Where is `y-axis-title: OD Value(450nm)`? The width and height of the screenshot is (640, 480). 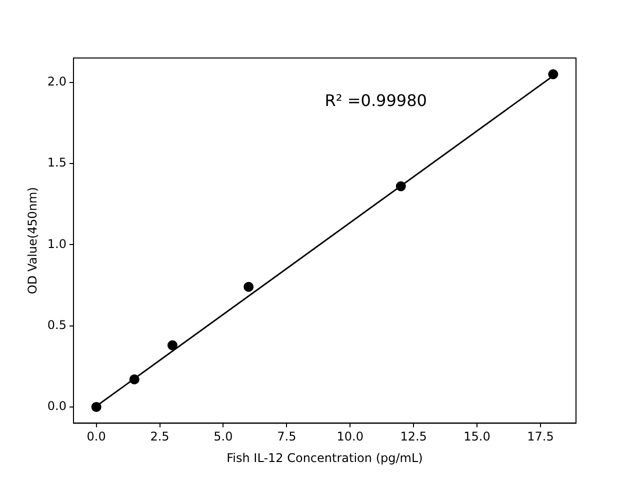
y-axis-title: OD Value(450nm) is located at coordinates (32, 240).